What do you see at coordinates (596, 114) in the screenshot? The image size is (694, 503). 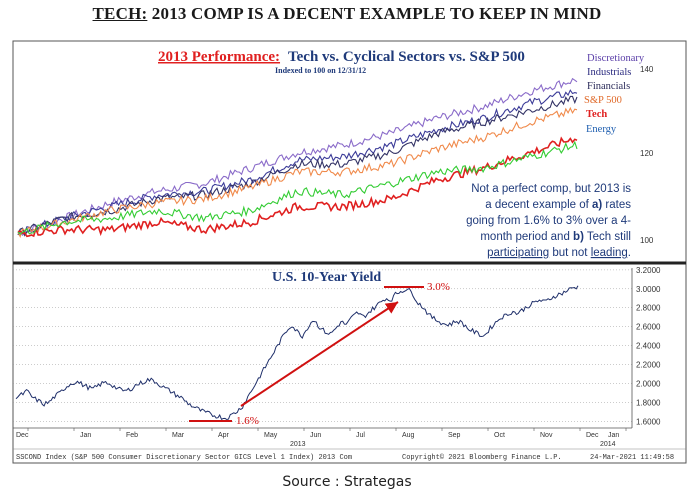 I see `legend-tech: Tech` at bounding box center [596, 114].